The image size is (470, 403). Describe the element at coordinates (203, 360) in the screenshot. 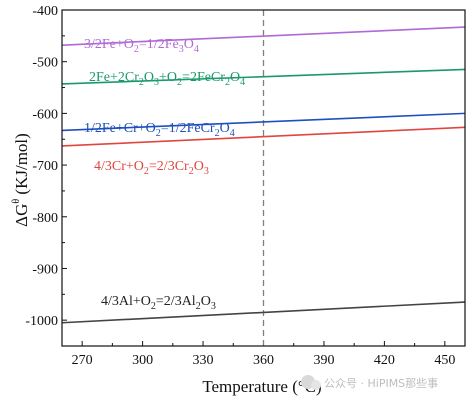

I see `x-tick-label: 330` at that location.